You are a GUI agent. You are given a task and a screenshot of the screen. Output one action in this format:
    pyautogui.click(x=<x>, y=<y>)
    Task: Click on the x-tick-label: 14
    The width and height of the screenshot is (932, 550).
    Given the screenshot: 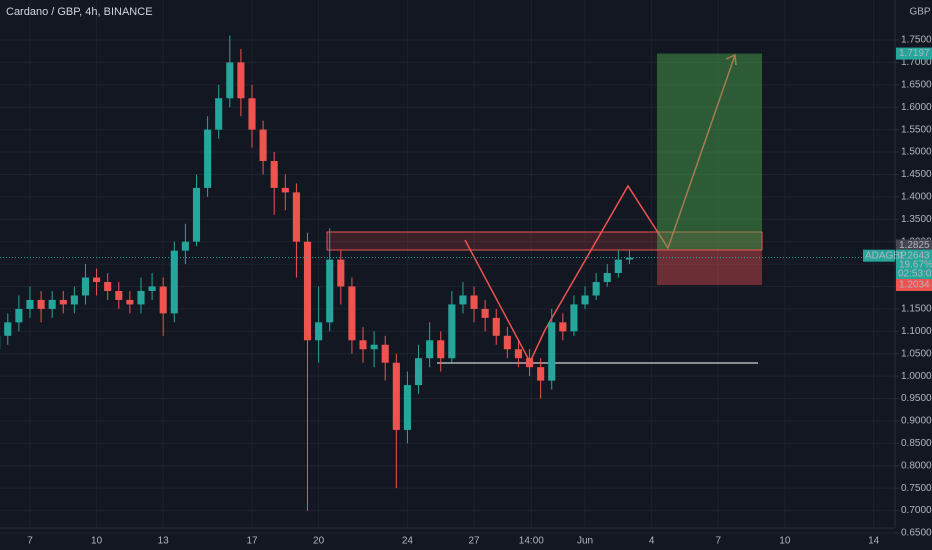 What is the action you would take?
    pyautogui.click(x=874, y=541)
    